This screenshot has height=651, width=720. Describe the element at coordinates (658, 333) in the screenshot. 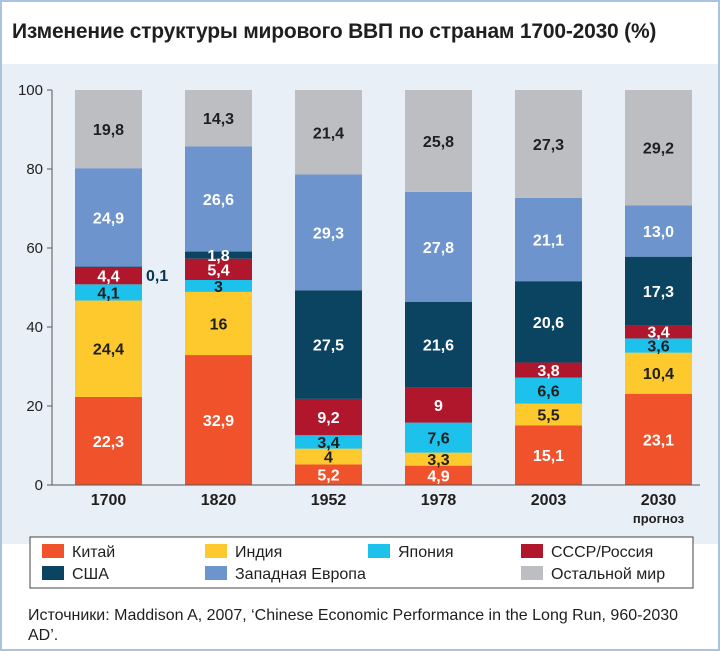

I see `data-label: 3,4` at that location.